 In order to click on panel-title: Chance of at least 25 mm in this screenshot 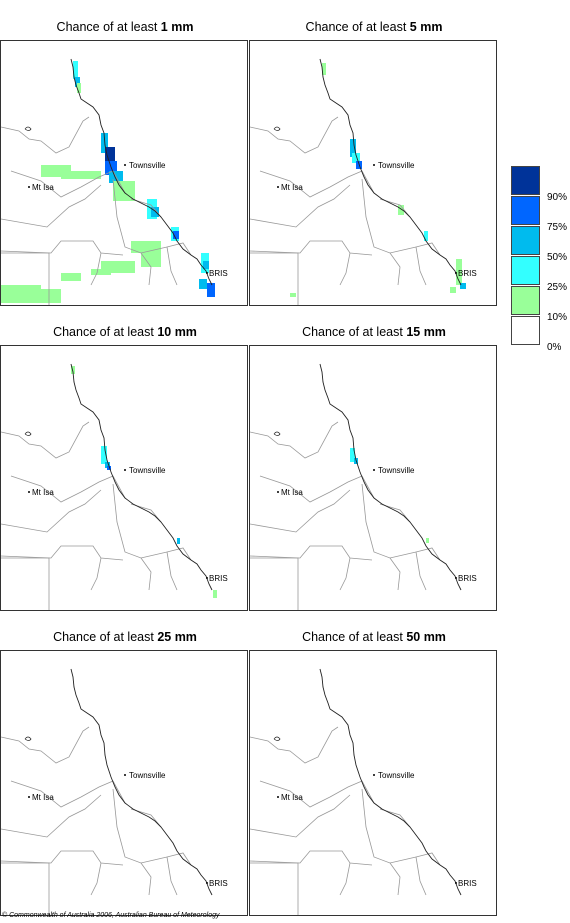, I will do `click(125, 637)`.